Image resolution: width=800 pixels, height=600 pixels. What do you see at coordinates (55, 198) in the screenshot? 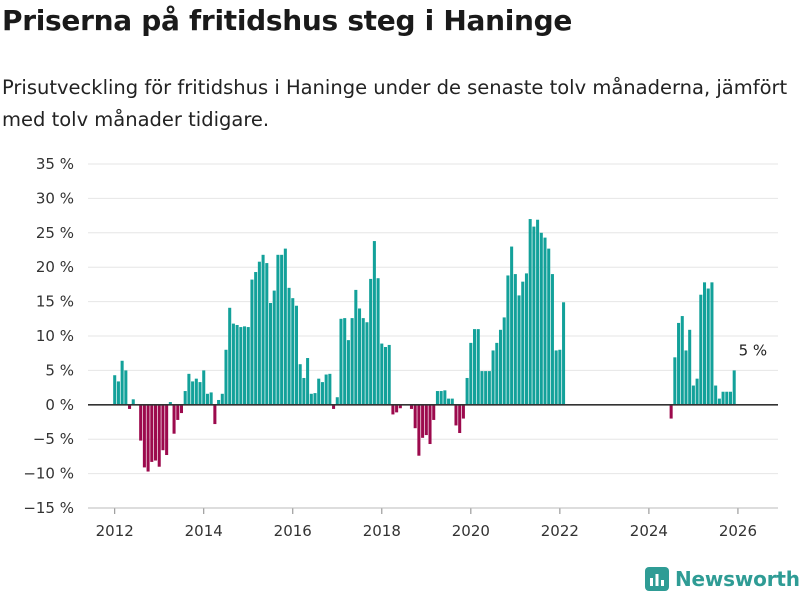
I see `y-tick-label: 30 %` at bounding box center [55, 198].